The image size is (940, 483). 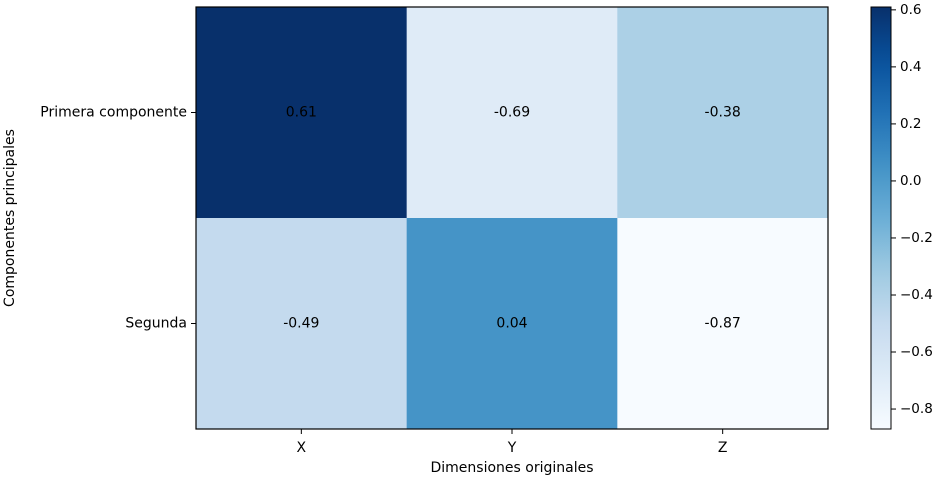 I want to click on colorbar-gradient, so click(x=881, y=218).